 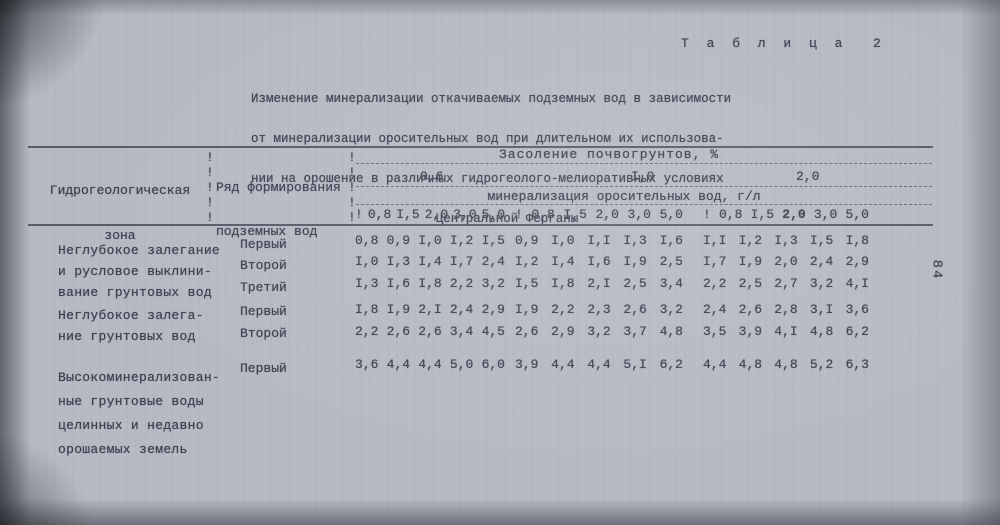 I want to click on zone-name-line: вание грунтовых вод, so click(x=135, y=292).